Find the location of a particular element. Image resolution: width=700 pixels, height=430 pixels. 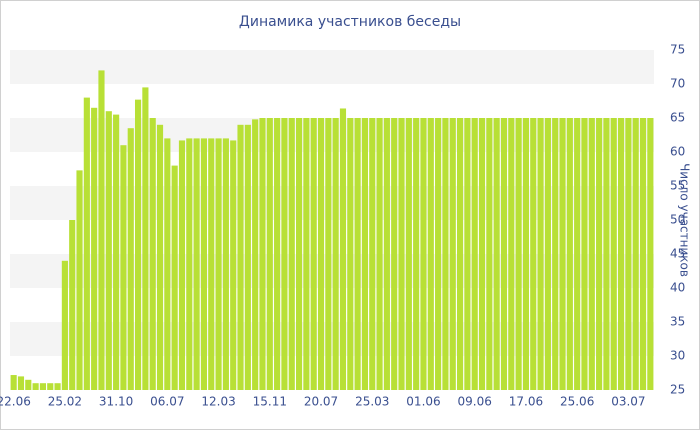

x-tick-label: 06.07 is located at coordinates (167, 402).